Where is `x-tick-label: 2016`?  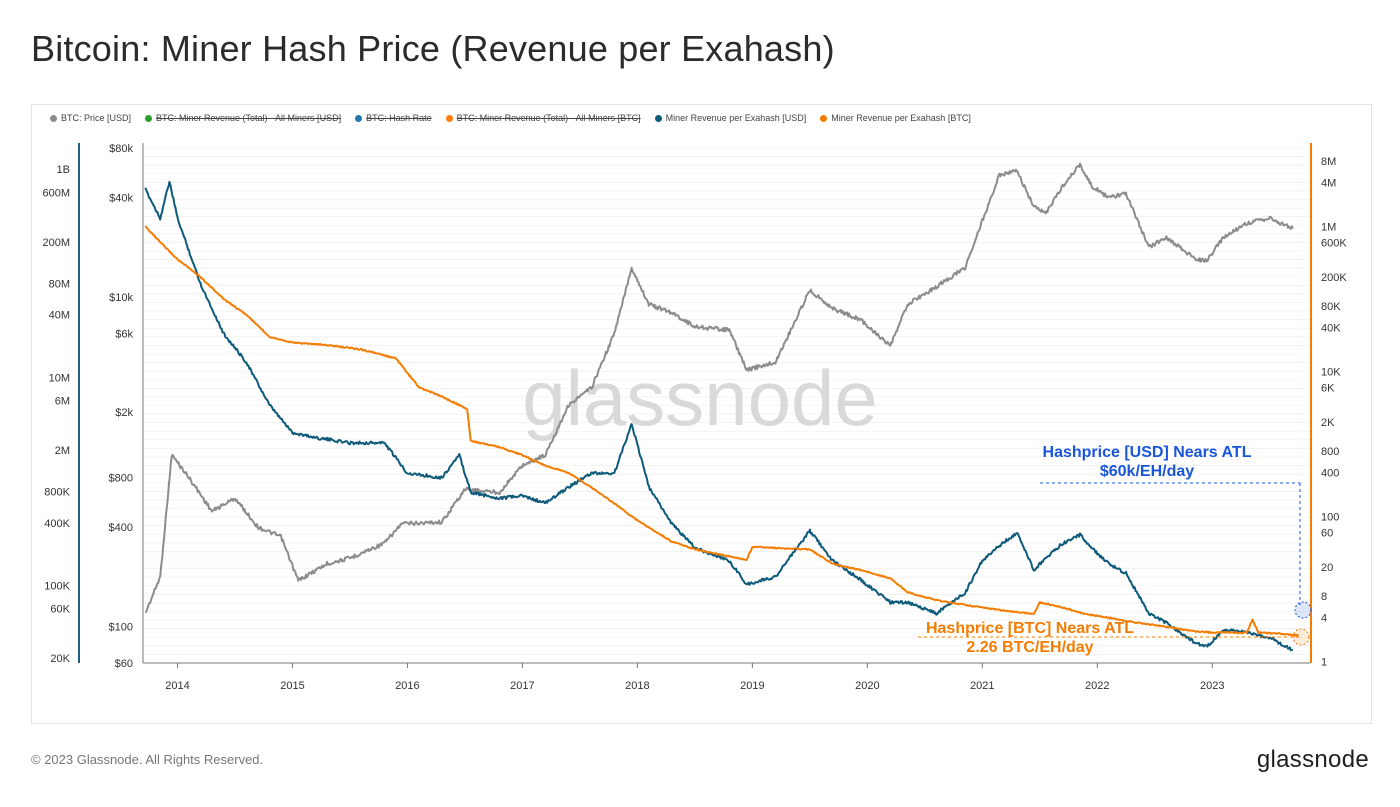 x-tick-label: 2016 is located at coordinates (407, 686).